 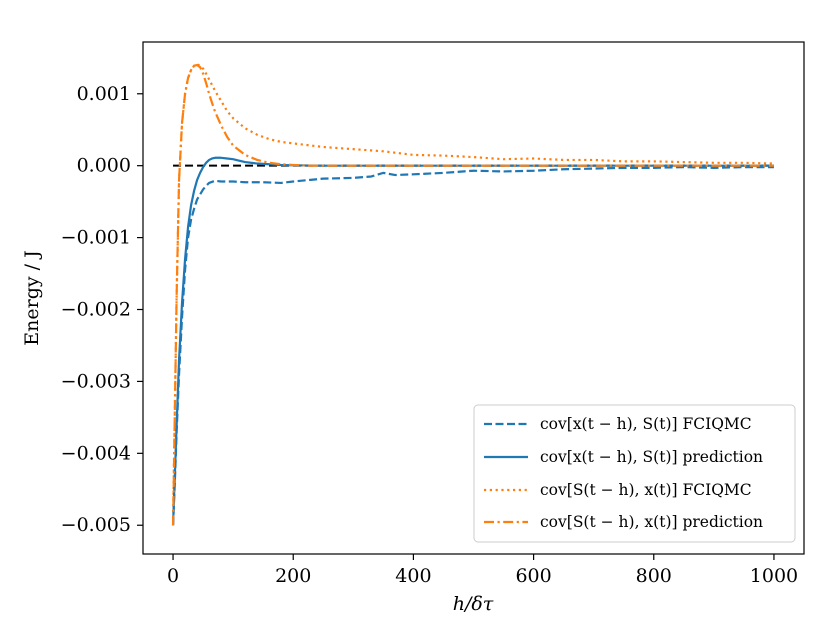 I want to click on y-tick-label: −0.003, so click(x=96, y=381).